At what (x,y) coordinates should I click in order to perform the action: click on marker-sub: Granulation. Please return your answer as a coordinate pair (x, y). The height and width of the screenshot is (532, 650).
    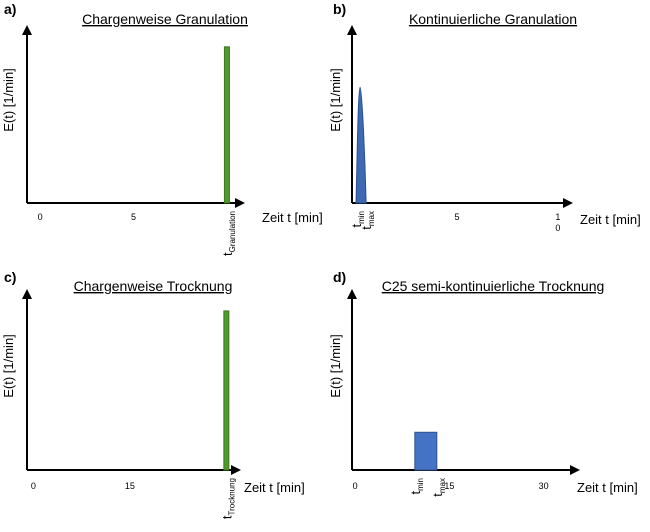
    Looking at the image, I should click on (232, 231).